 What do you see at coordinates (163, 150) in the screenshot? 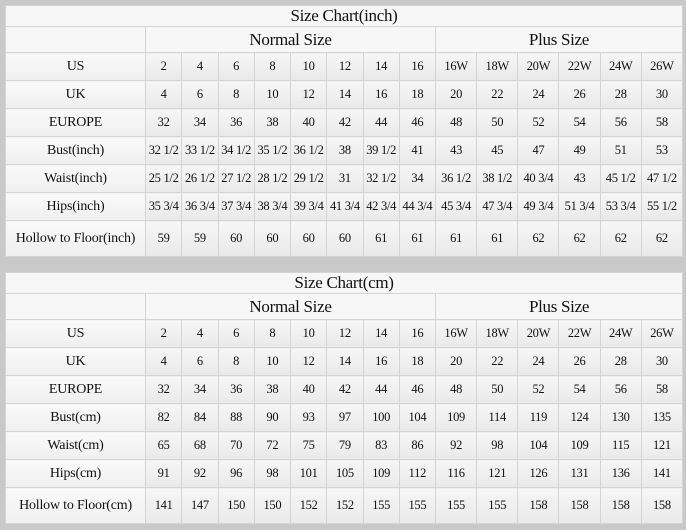
I see `size-cell: 32 1/2` at bounding box center [163, 150].